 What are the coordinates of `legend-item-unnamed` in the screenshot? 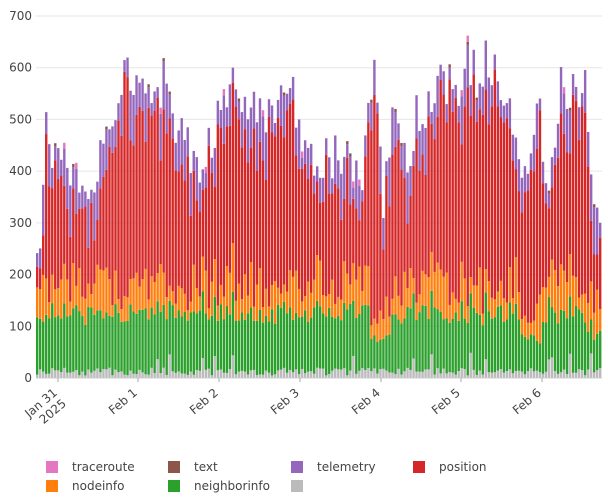 It's located at (304, 486).